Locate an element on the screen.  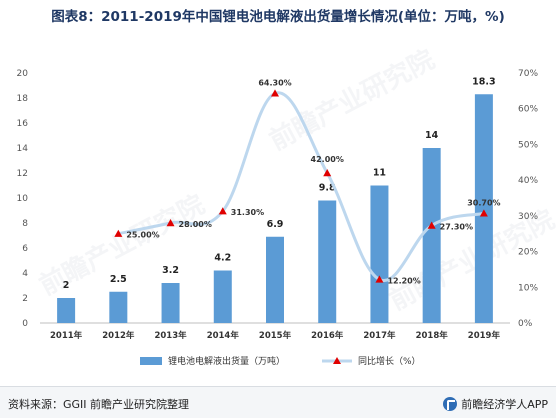
right-tick-label: 60% is located at coordinates (528, 110).